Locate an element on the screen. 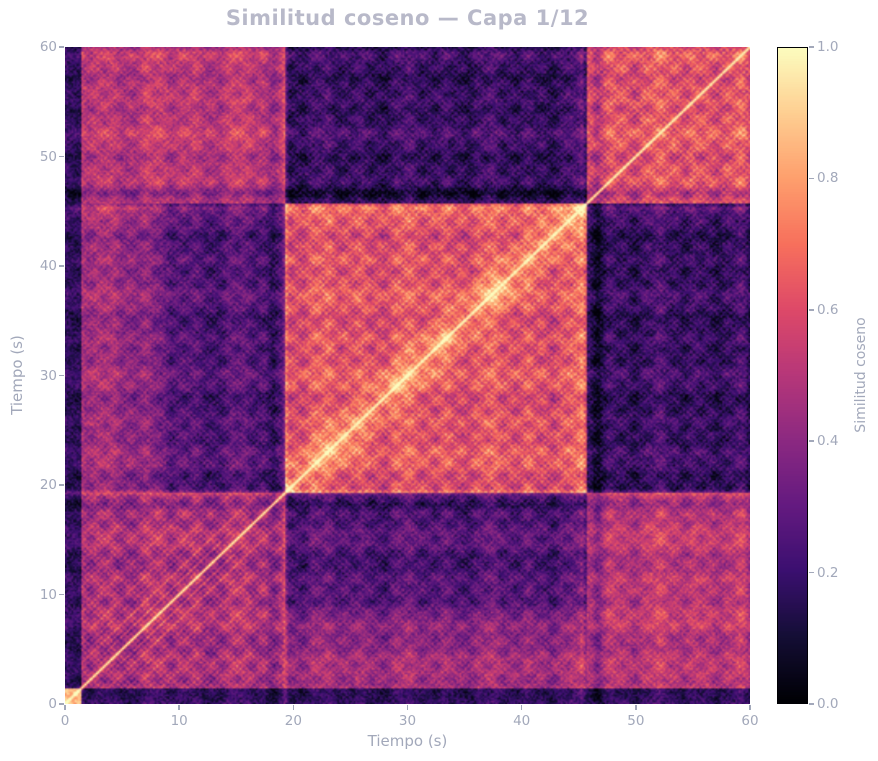 This screenshot has width=878, height=761. x-tick-label: 30 is located at coordinates (407, 721).